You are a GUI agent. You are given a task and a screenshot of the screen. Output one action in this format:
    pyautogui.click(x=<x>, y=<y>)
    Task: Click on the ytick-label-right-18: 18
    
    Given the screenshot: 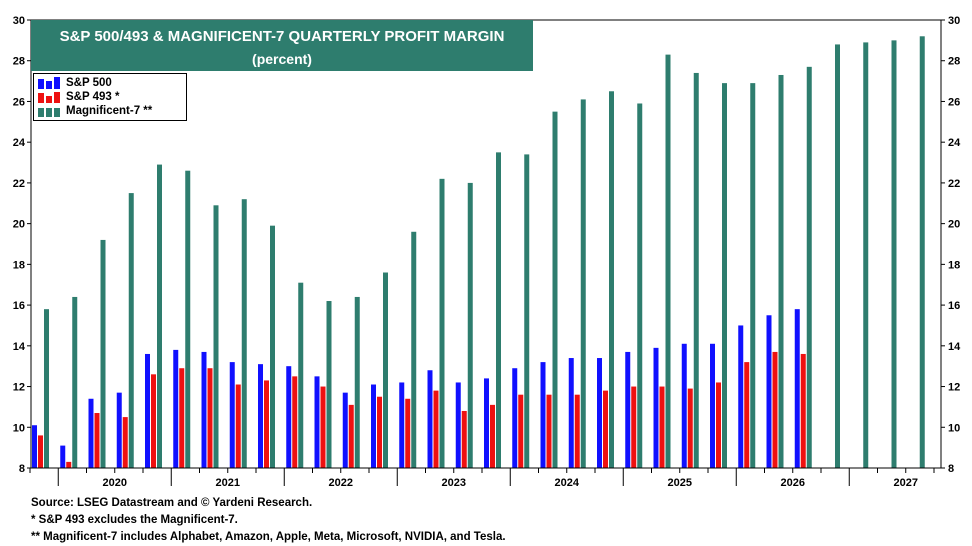 What is the action you would take?
    pyautogui.click(x=954, y=265)
    